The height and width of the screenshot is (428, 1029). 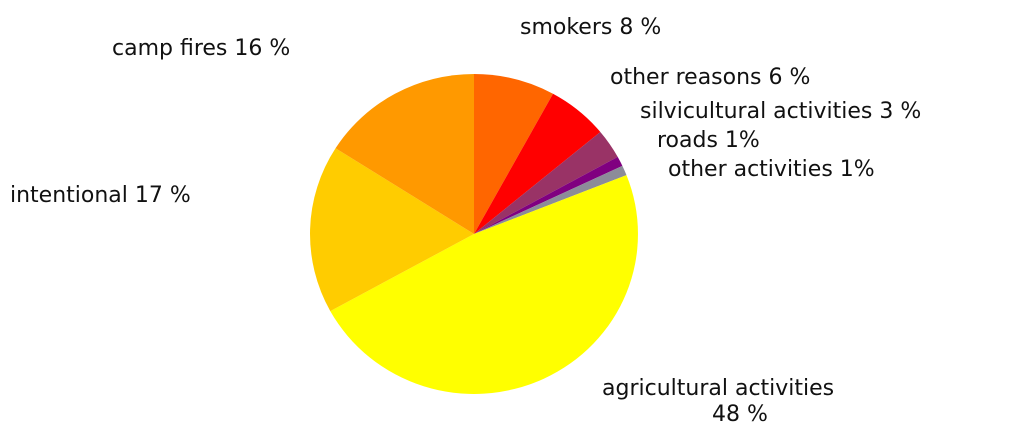 What do you see at coordinates (708, 140) in the screenshot?
I see `label-roads: roads 1%` at bounding box center [708, 140].